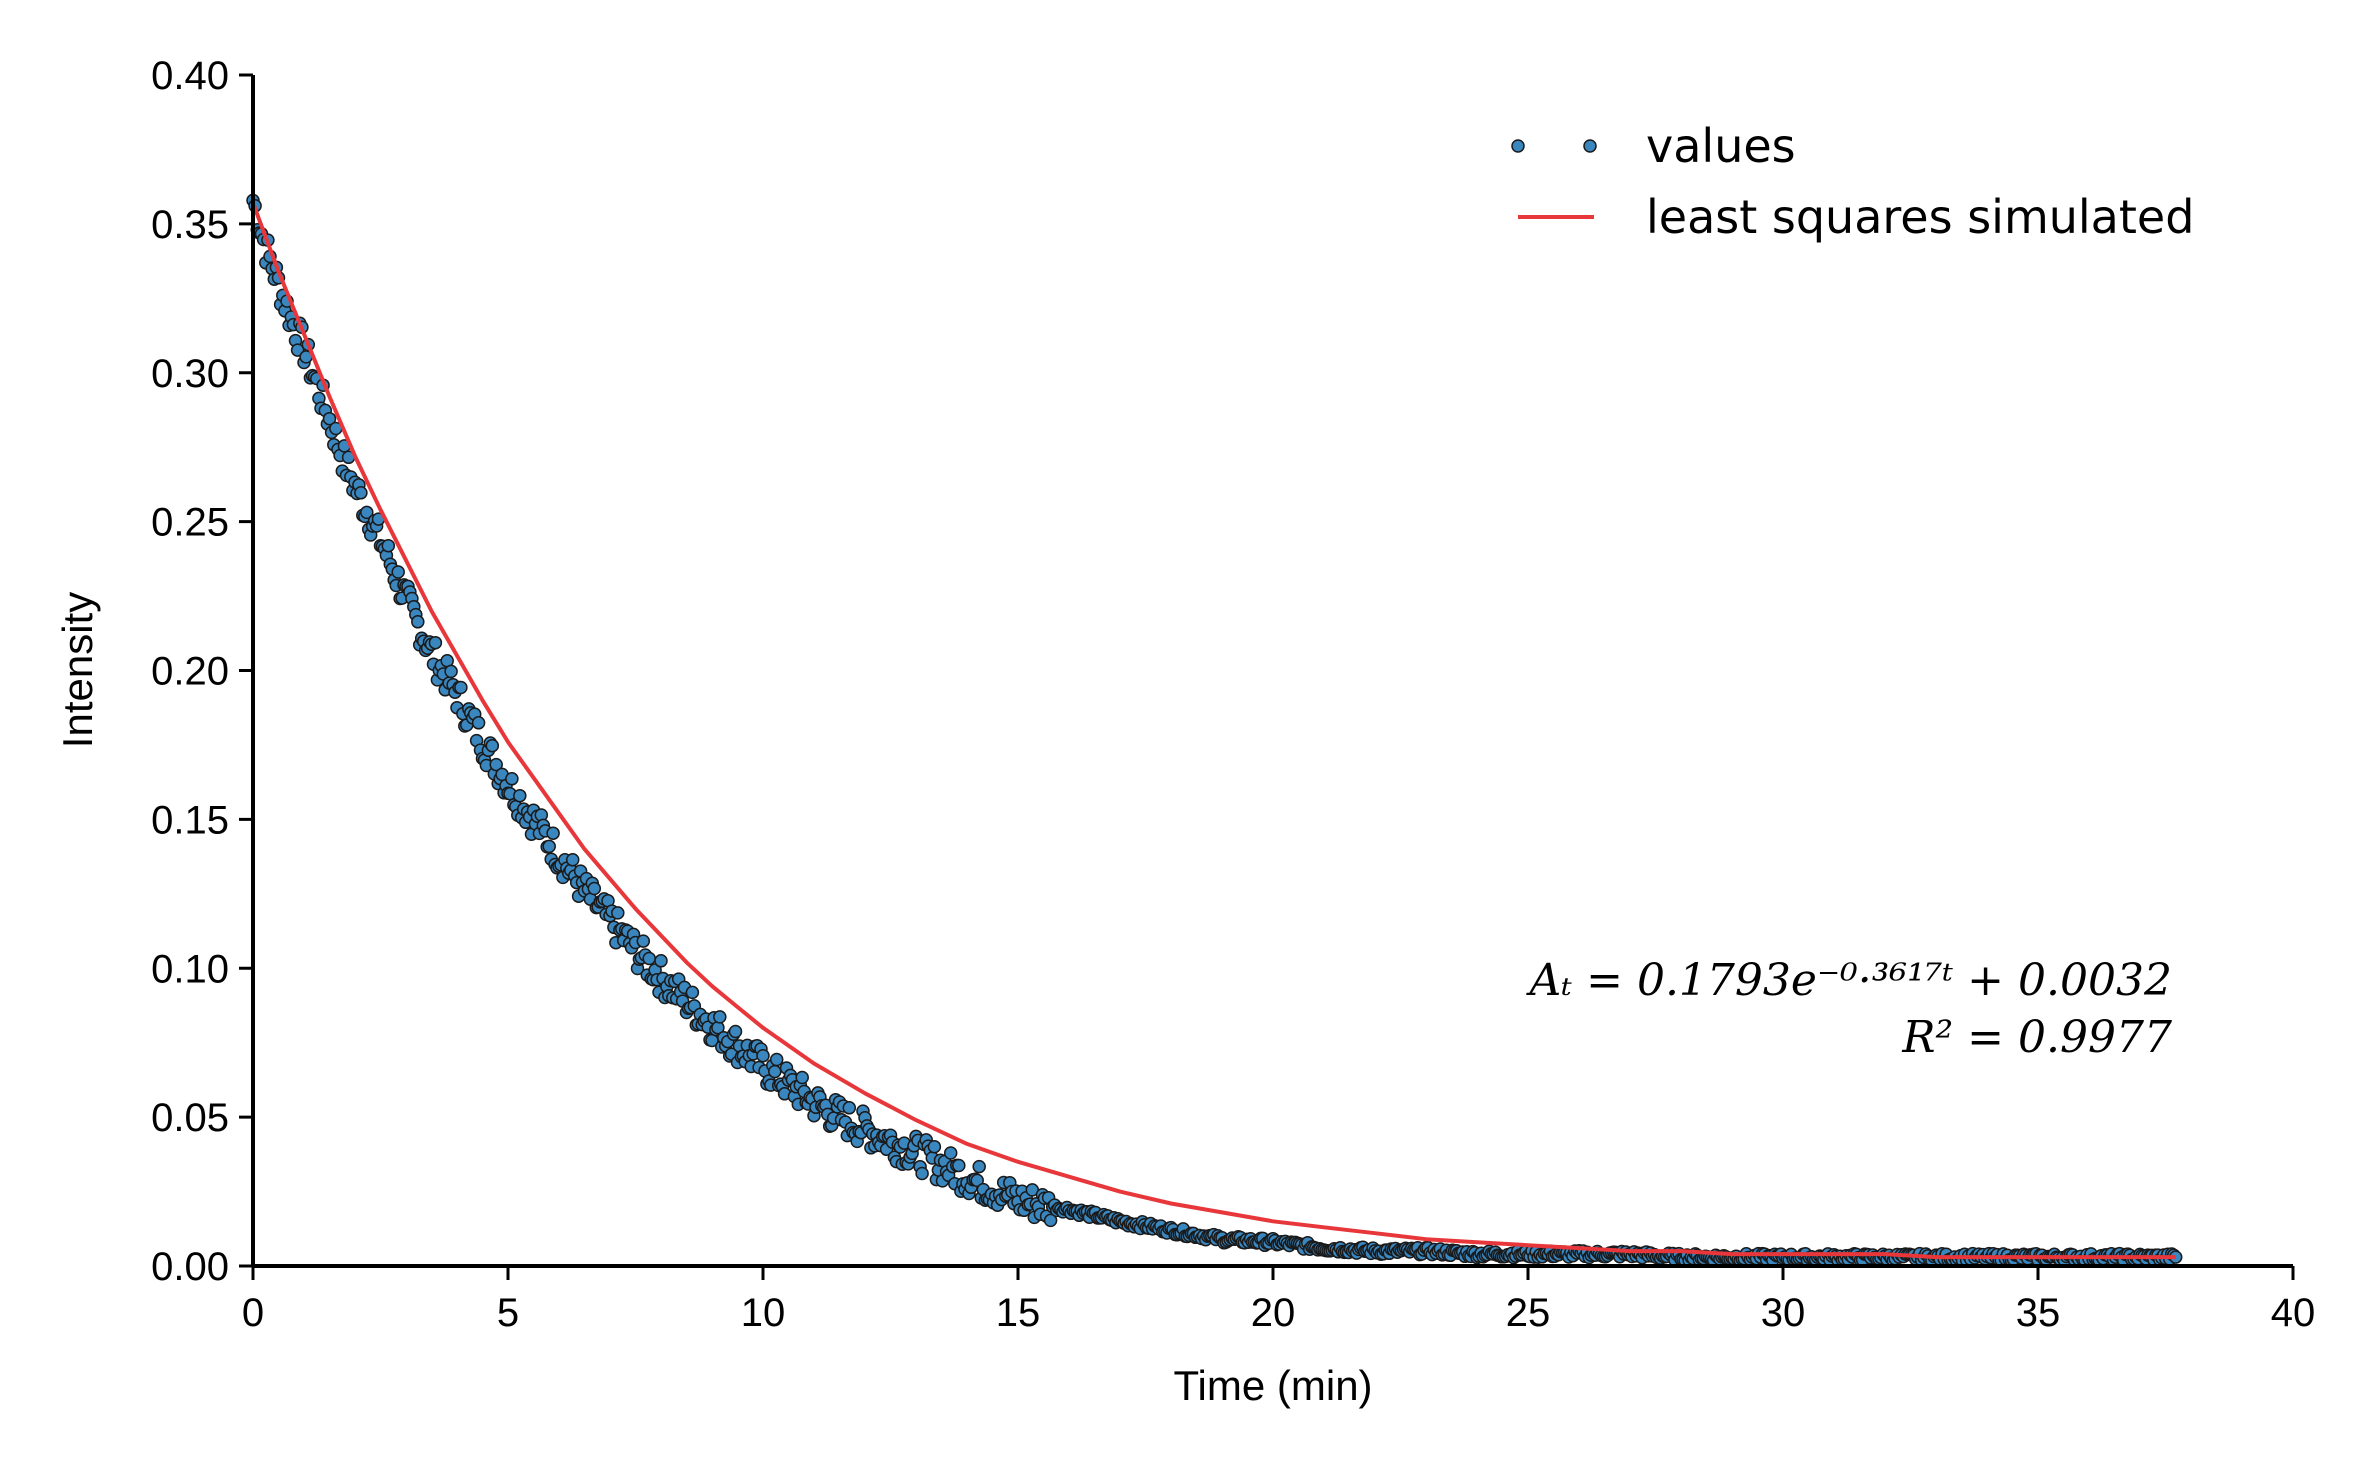  What do you see at coordinates (253, 1313) in the screenshot?
I see `x-tick-label: 0` at bounding box center [253, 1313].